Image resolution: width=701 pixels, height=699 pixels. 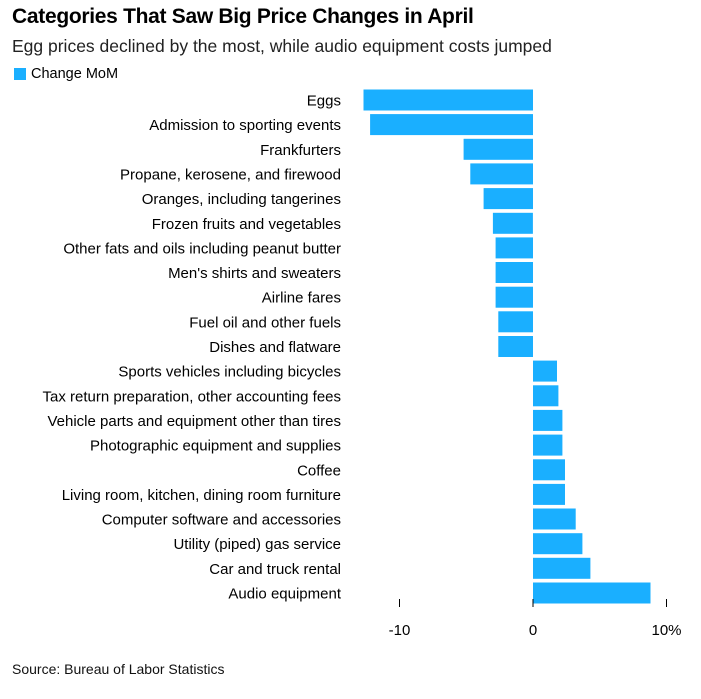 What do you see at coordinates (245, 125) in the screenshot?
I see `category-label: Admission to sporting events` at bounding box center [245, 125].